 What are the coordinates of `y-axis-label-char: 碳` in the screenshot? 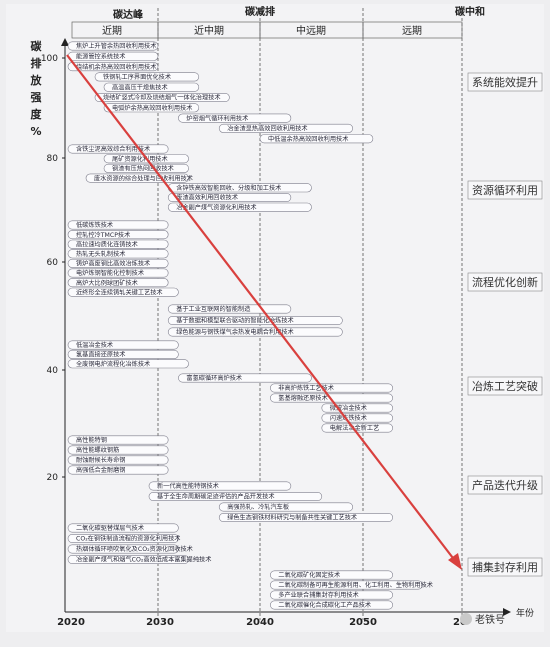 It's located at (37, 46).